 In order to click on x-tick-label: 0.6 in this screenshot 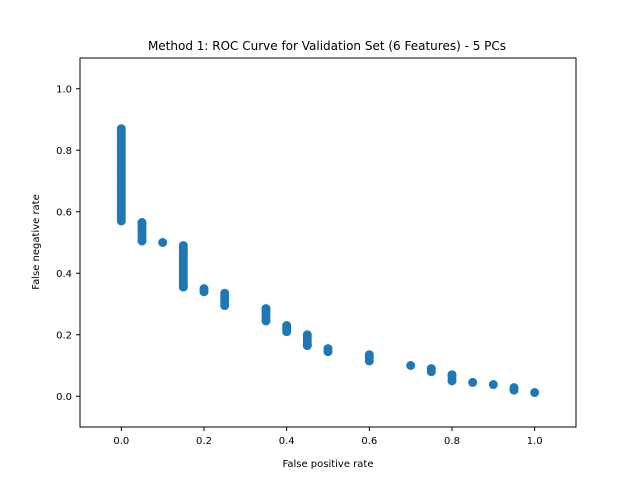, I will do `click(369, 441)`.